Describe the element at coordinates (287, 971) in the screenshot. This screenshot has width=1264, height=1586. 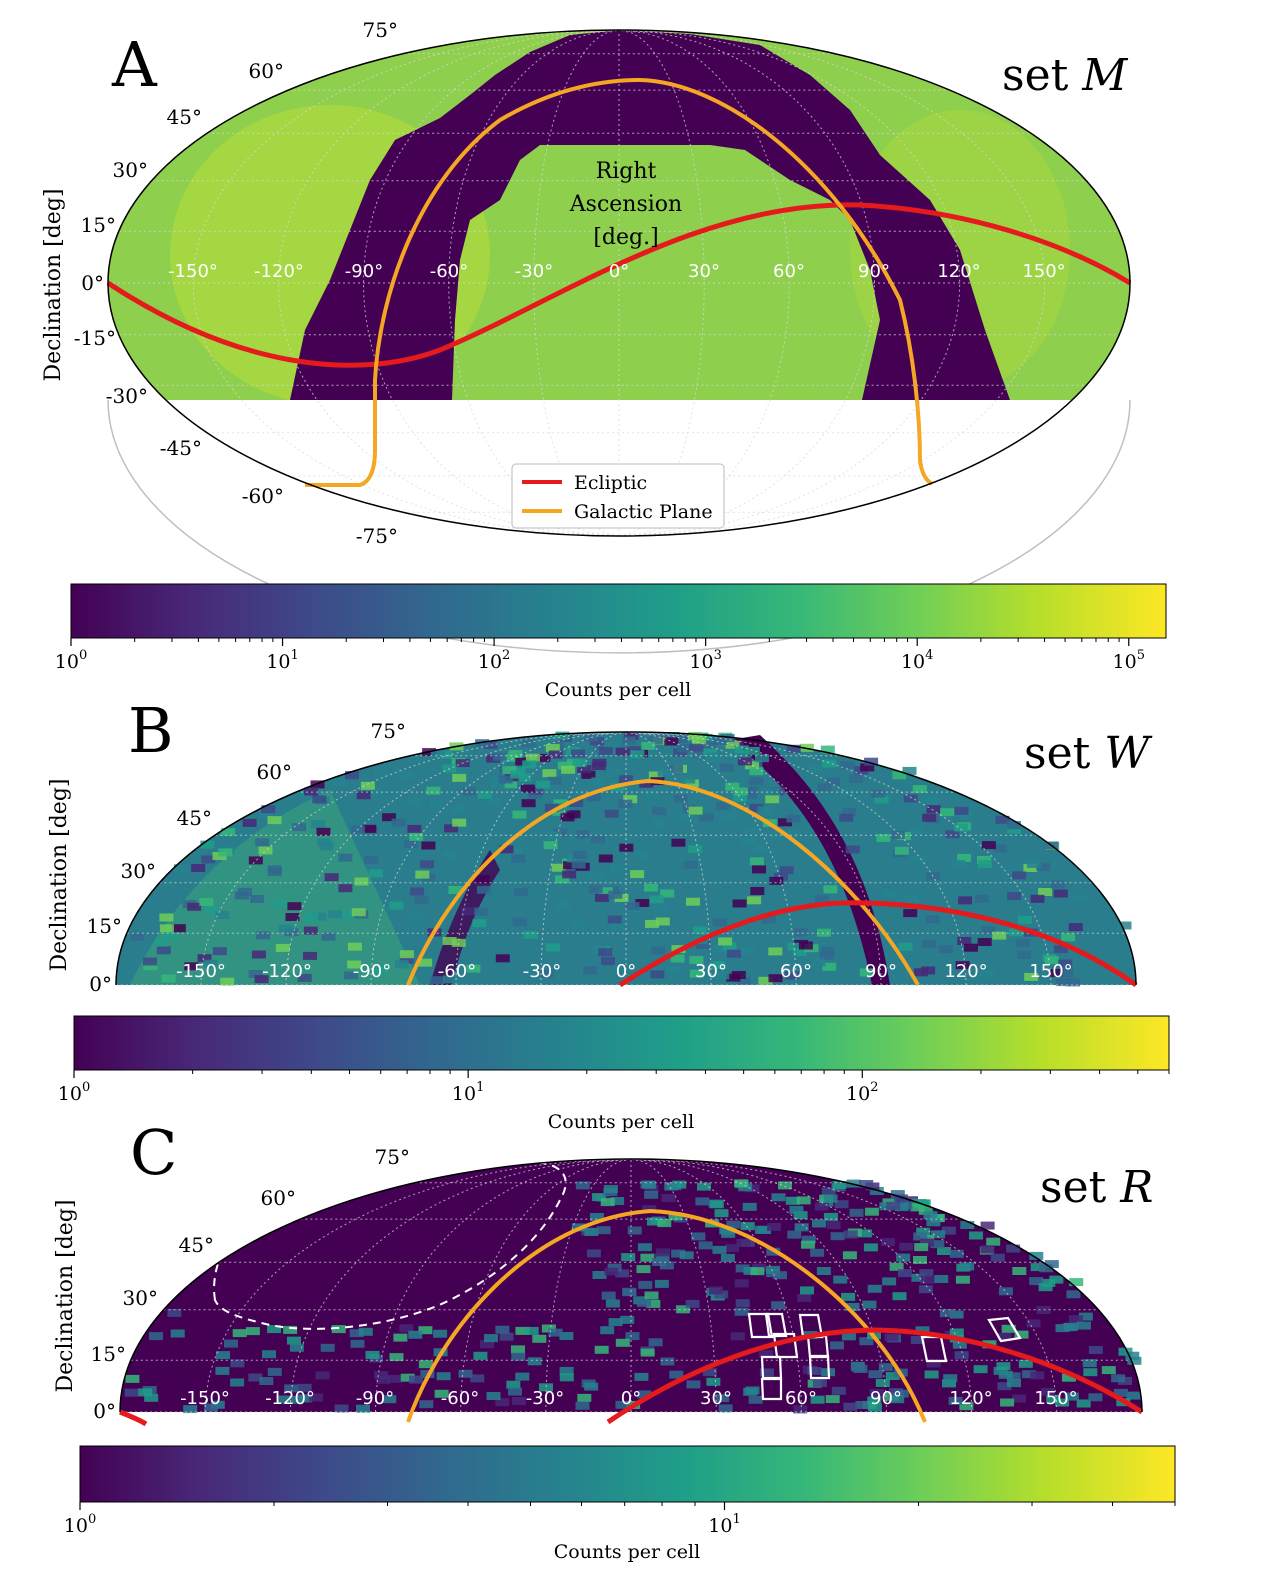
I see `ra-label: -120°` at that location.